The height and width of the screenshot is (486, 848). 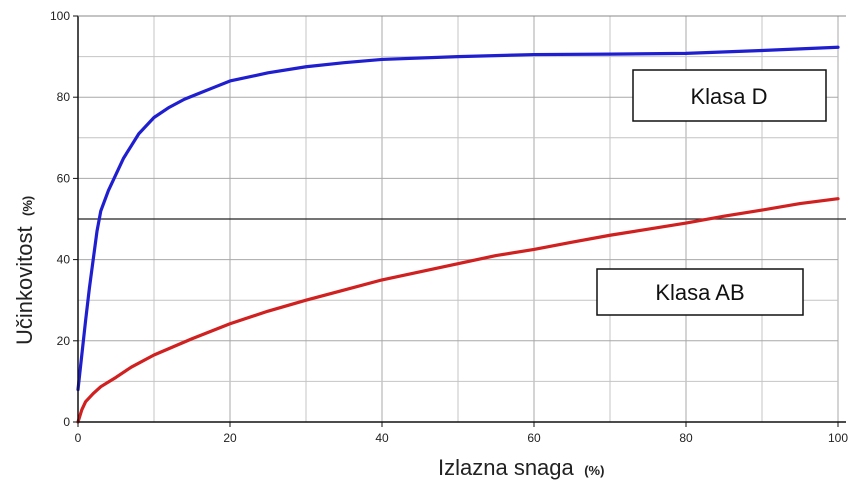 I want to click on x-axis-title: Izlazna snaga (%), so click(x=521, y=467).